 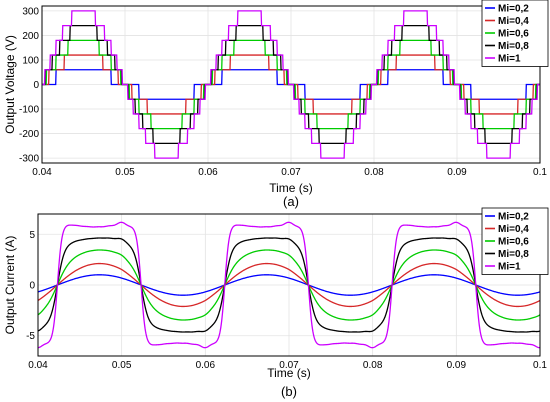 What do you see at coordinates (30, 60) in the screenshot?
I see `y-tick-label: 100` at bounding box center [30, 60].